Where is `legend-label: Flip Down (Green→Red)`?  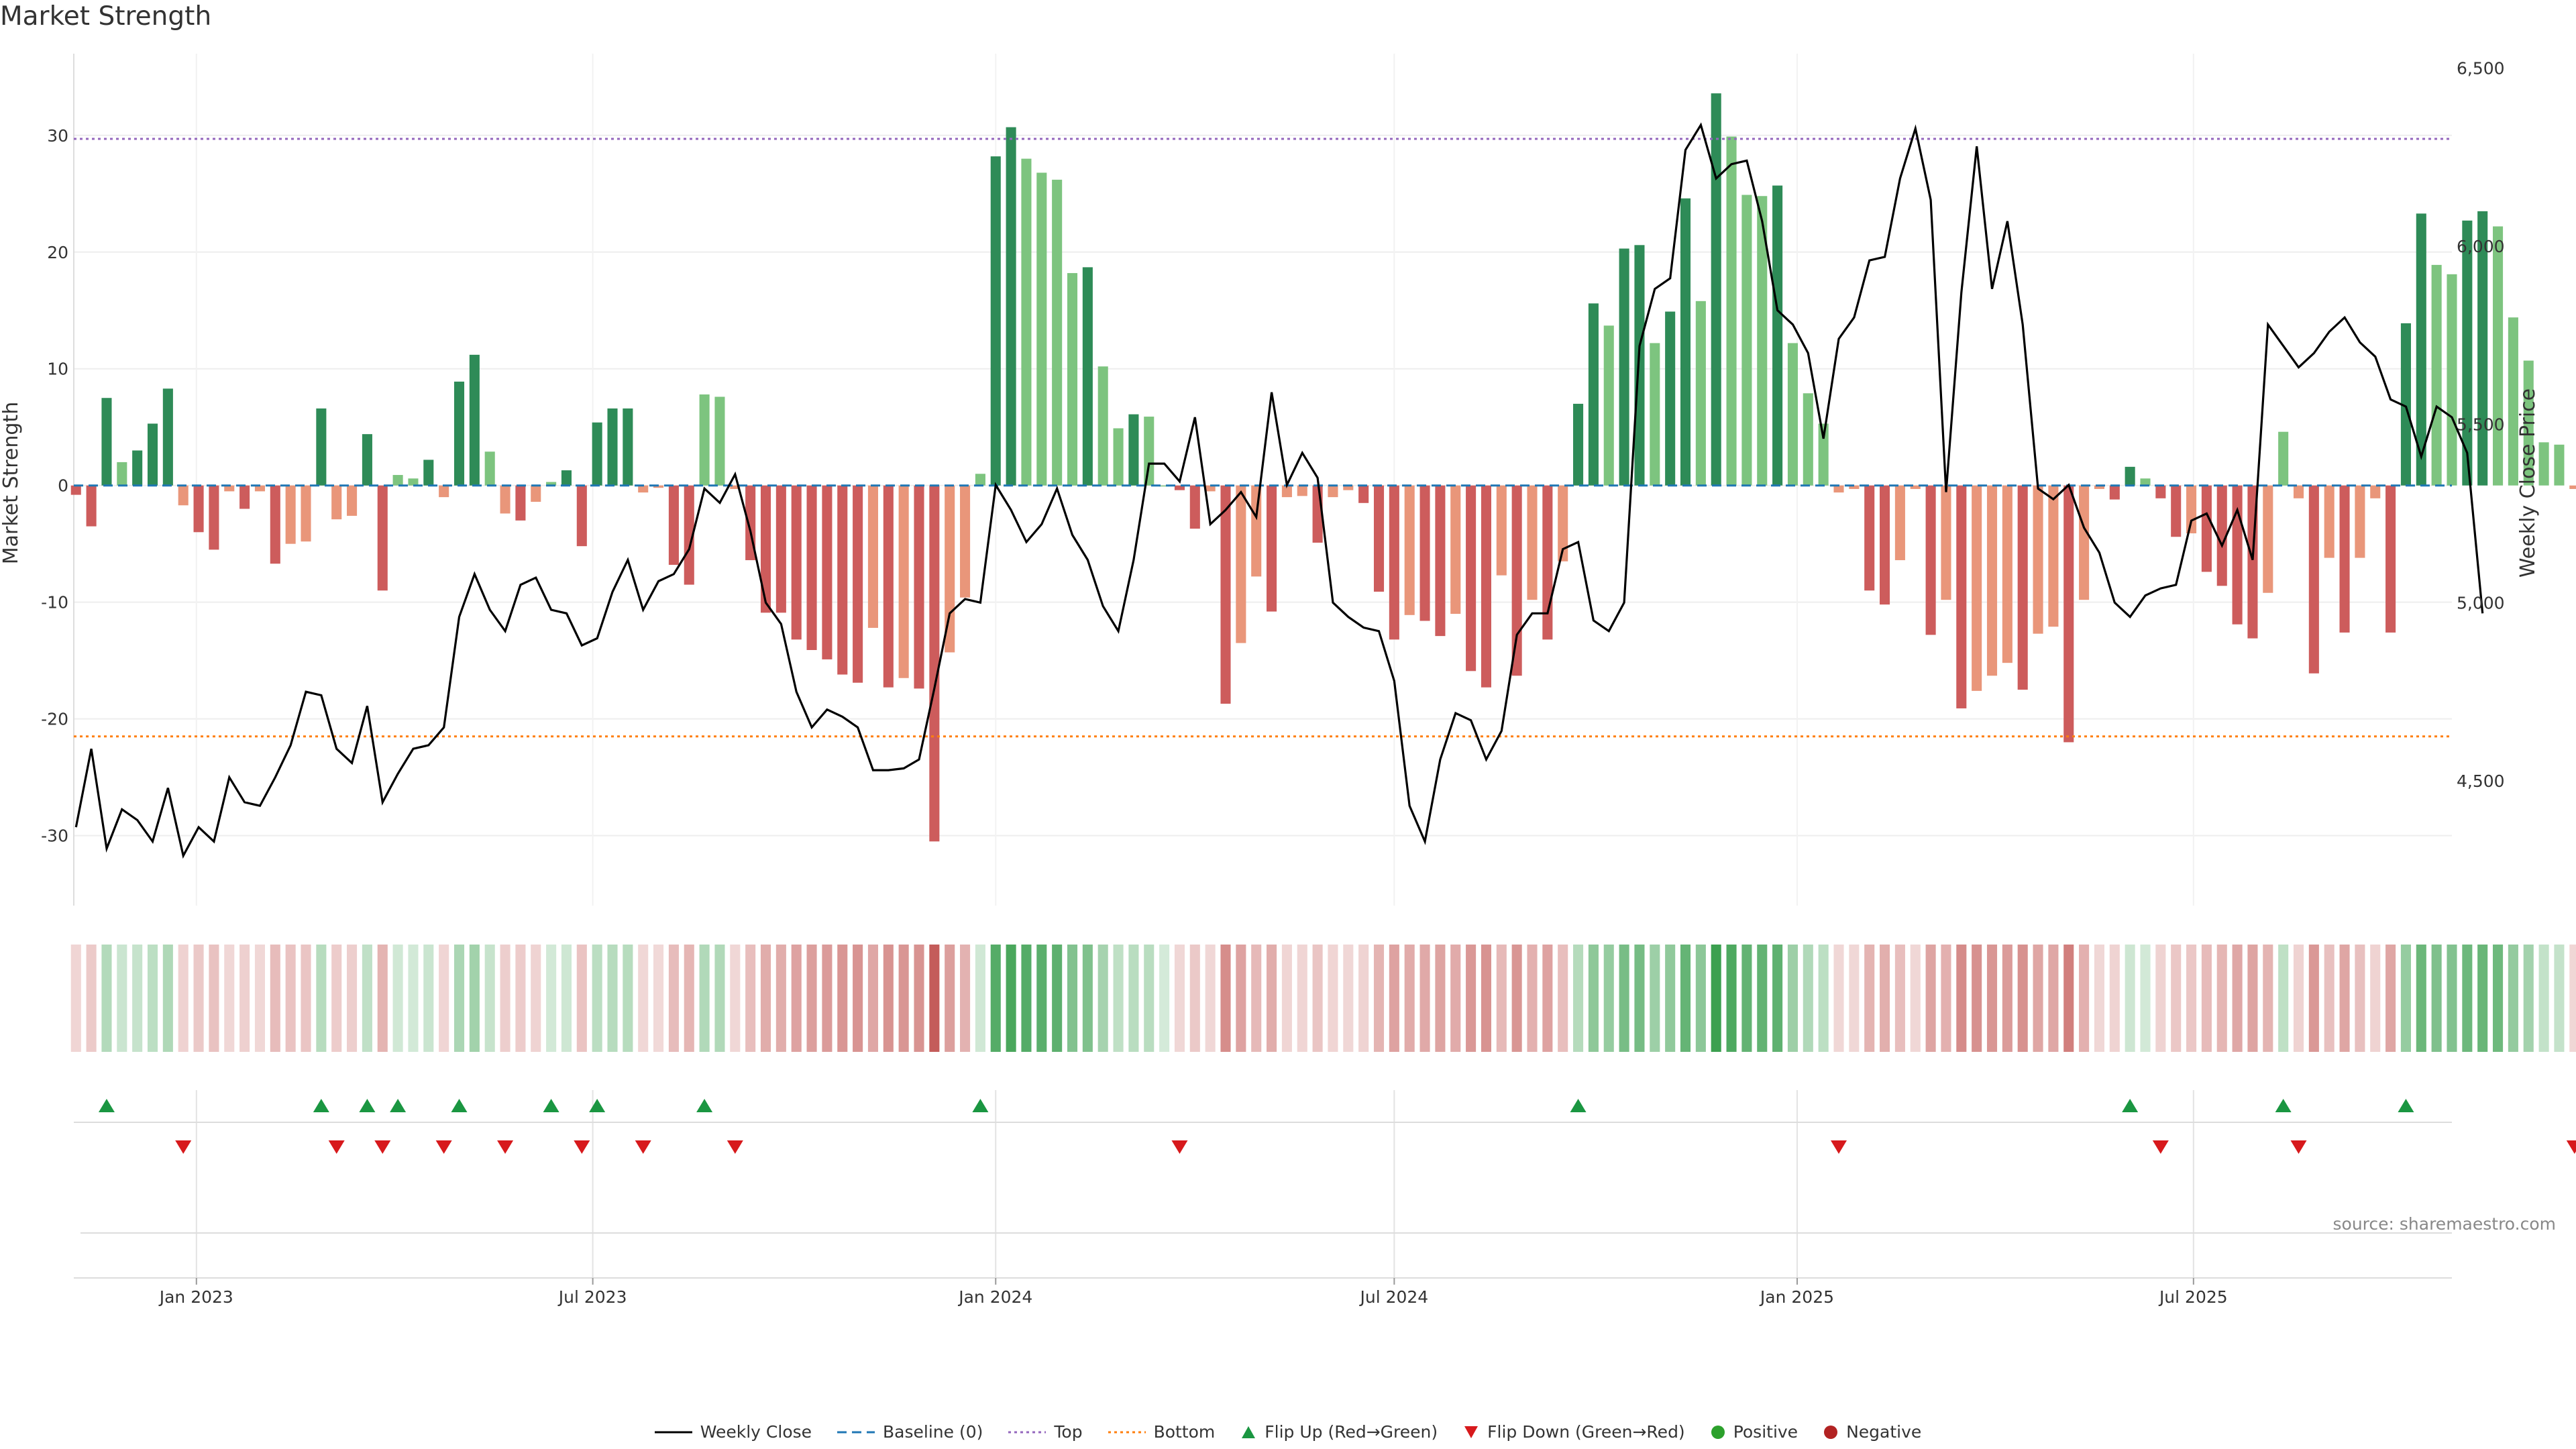 legend-label: Flip Down (Green→Red) is located at coordinates (1586, 1432).